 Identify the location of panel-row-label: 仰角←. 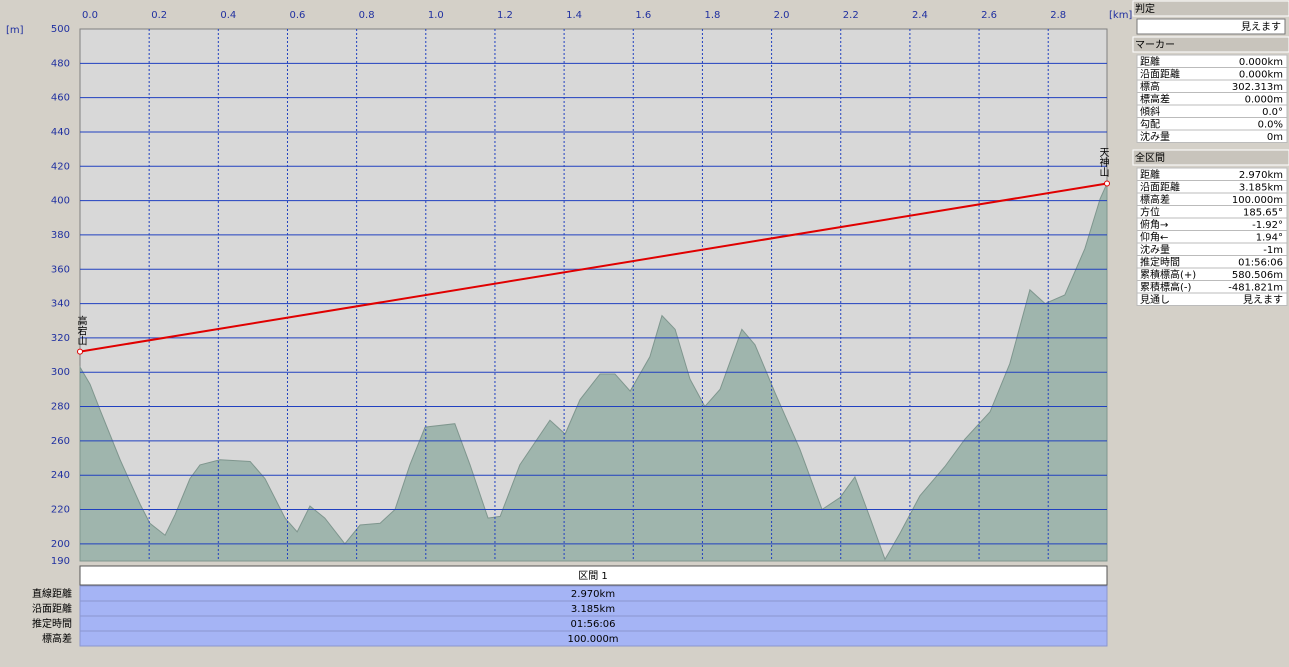
(1154, 238).